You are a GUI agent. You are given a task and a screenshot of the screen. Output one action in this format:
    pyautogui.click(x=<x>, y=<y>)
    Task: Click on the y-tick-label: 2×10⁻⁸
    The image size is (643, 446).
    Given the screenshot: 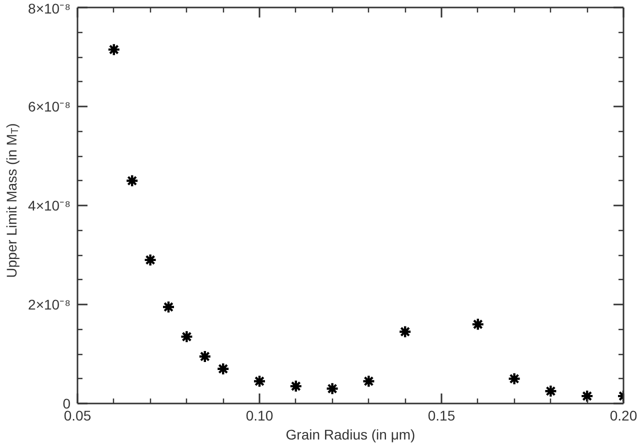 What is the action you would take?
    pyautogui.click(x=49, y=304)
    